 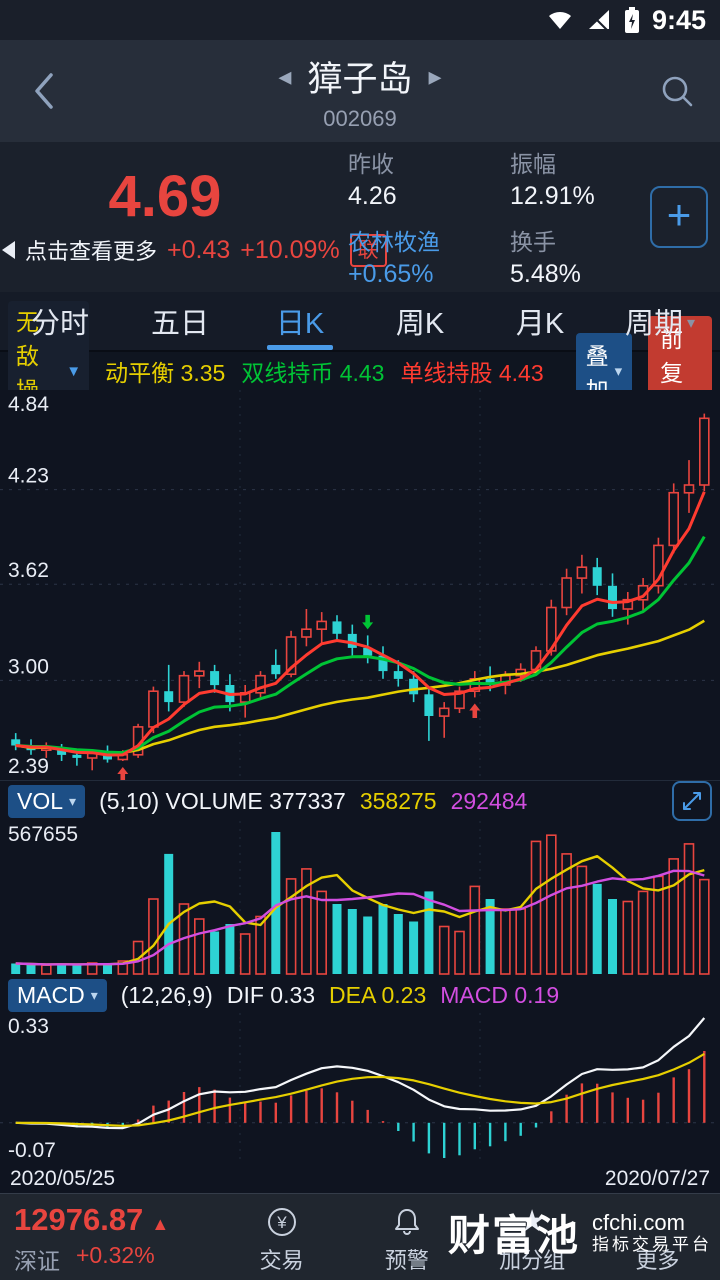 What do you see at coordinates (532, 1221) in the screenshot?
I see `star-icon: ★` at bounding box center [532, 1221].